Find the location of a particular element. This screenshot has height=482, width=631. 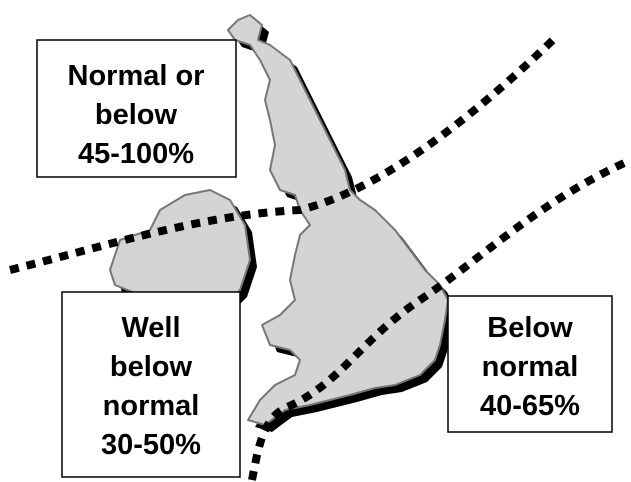

ireland is located at coordinates (180, 247).